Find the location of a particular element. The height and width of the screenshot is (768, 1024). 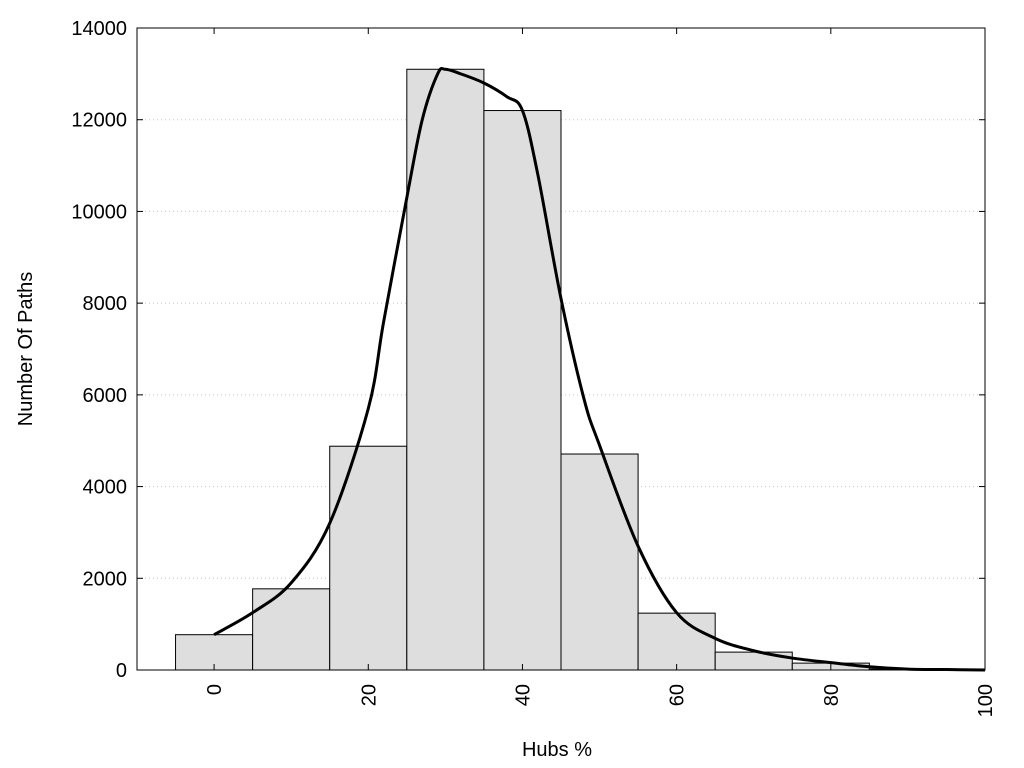

x-axis-title: Hubs % is located at coordinates (557, 750).